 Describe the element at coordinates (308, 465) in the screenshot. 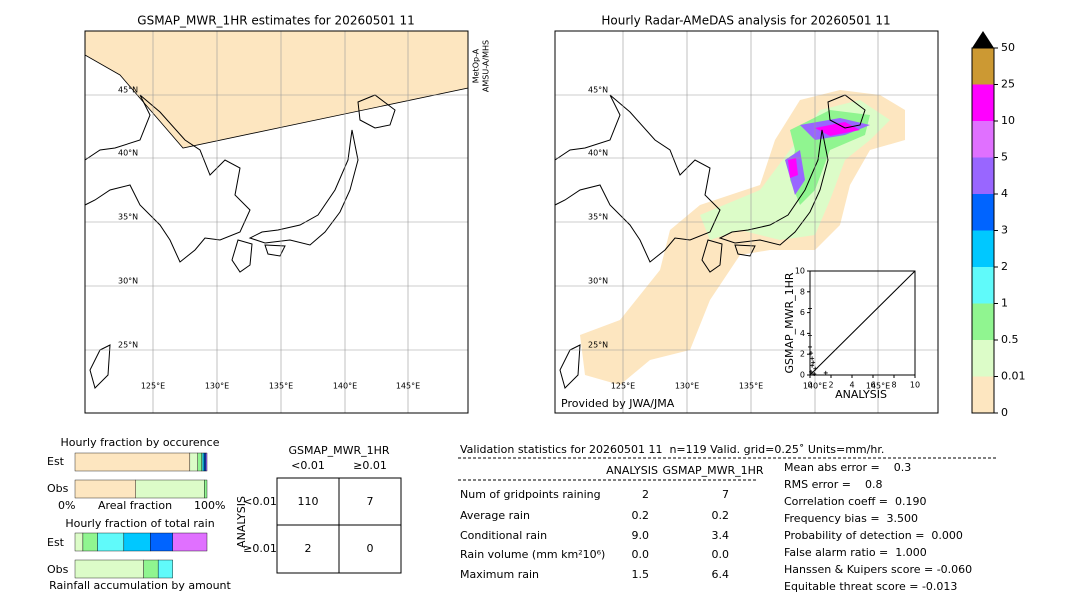

I see `col-label: <0.01` at that location.